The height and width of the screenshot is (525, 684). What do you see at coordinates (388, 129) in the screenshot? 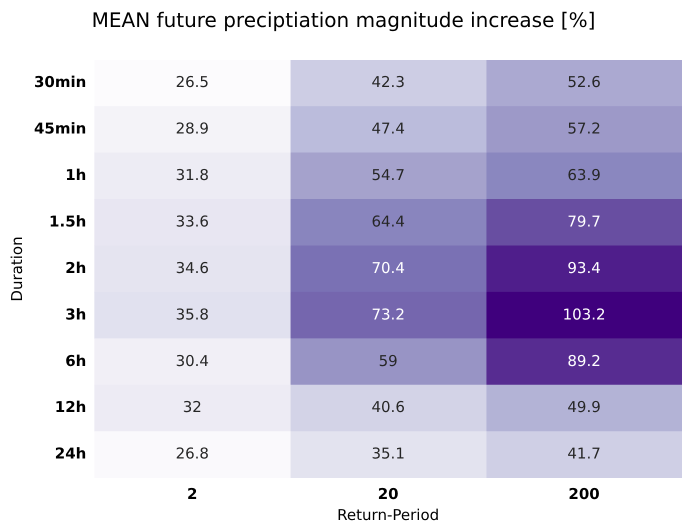
I see `data-label: 47.4` at bounding box center [388, 129].